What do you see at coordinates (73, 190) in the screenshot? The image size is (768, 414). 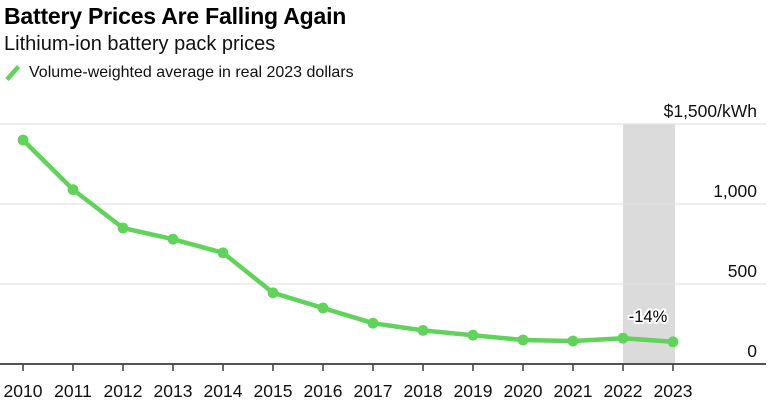 I see `data-point-2011` at bounding box center [73, 190].